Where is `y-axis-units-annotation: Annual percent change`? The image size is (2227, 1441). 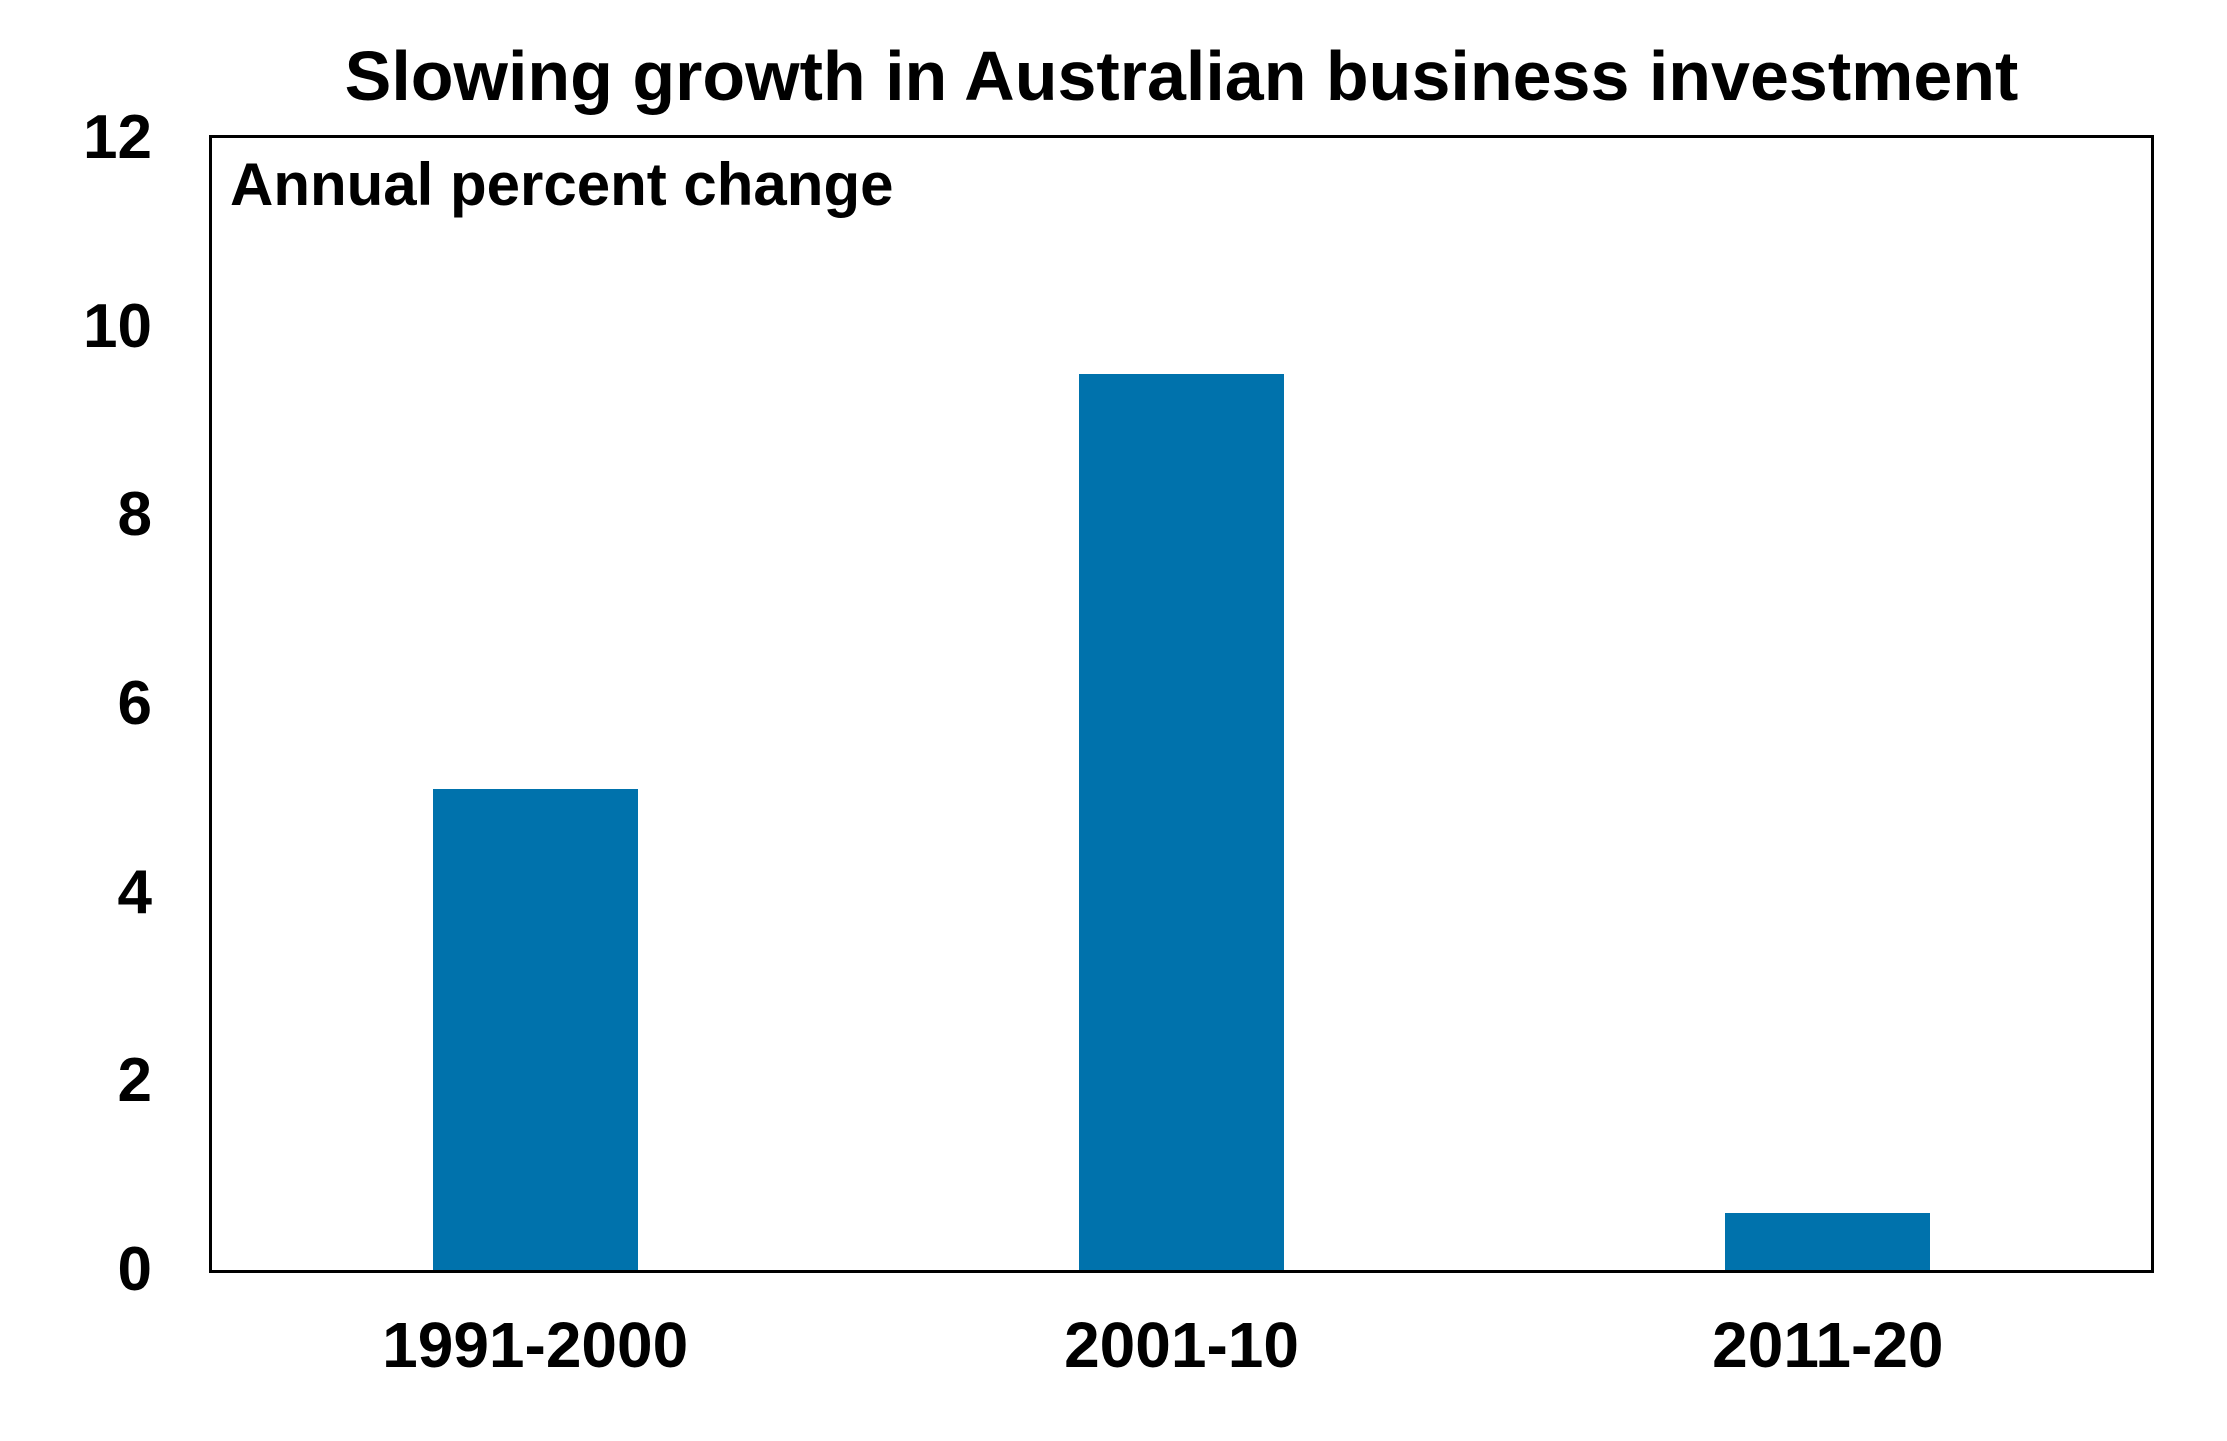
y-axis-units-annotation: Annual percent change is located at coordinates (562, 184).